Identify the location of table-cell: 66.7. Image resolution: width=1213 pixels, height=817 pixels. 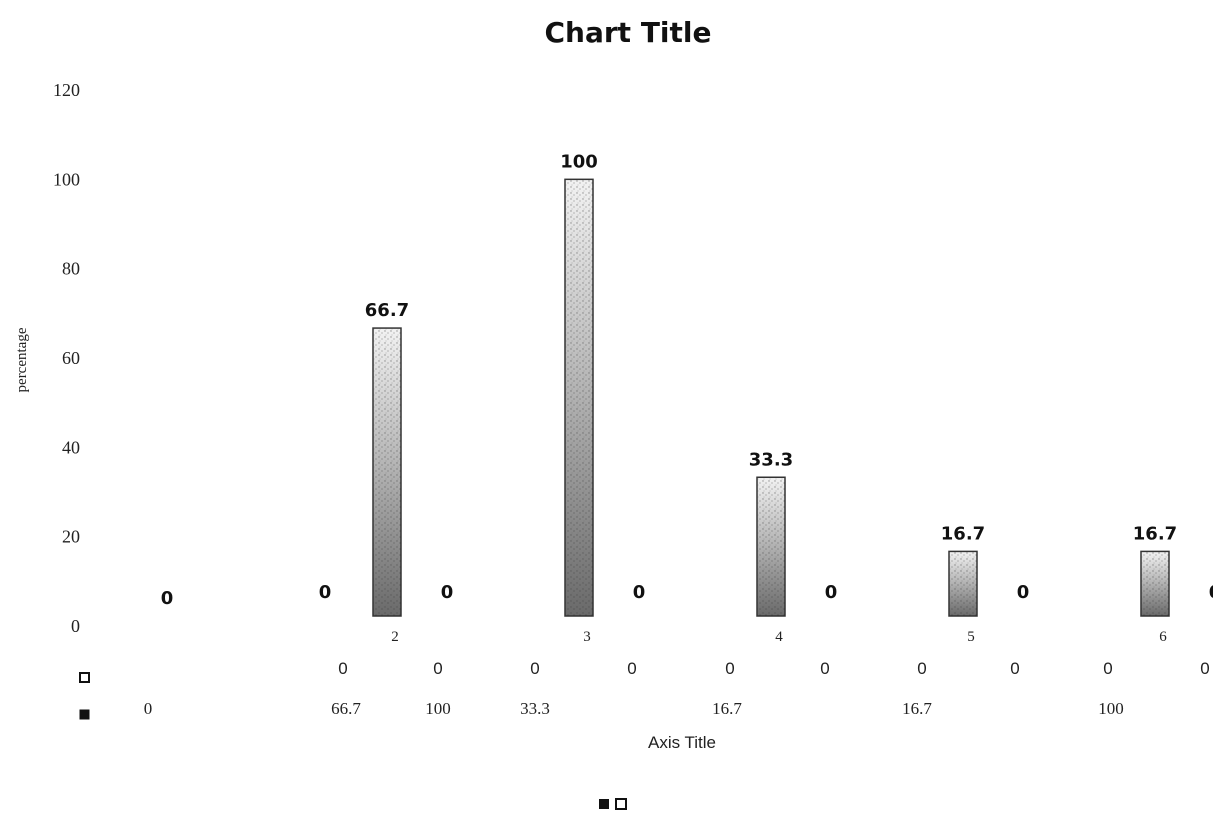
(346, 708).